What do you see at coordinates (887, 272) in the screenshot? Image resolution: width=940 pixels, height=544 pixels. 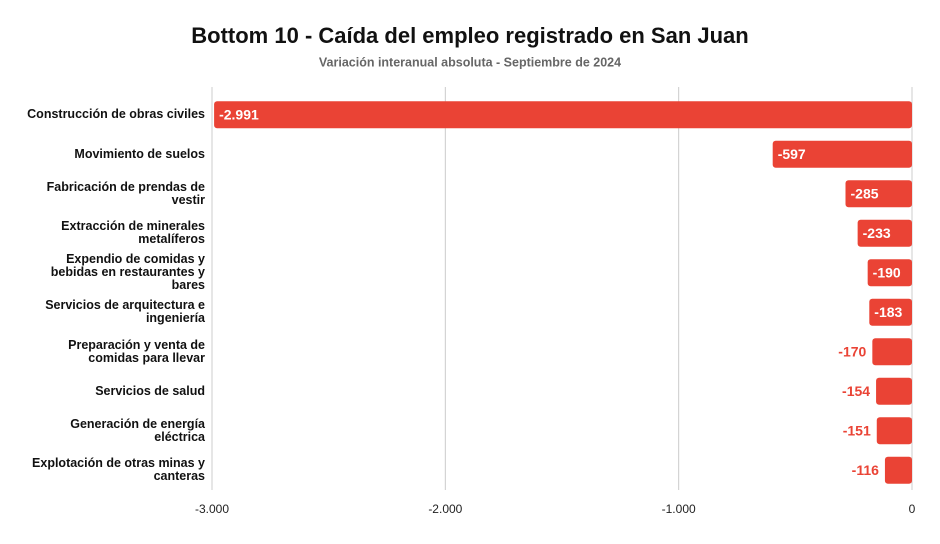 I see `value-label: -190` at bounding box center [887, 272].